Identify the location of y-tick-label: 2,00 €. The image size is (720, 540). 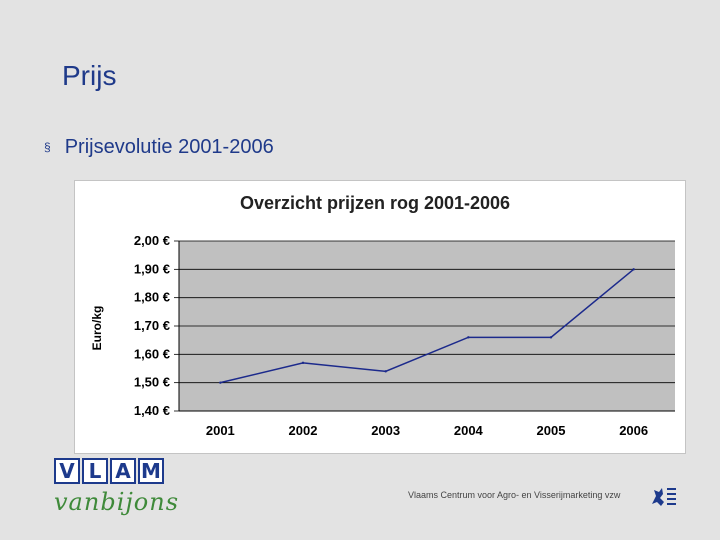
(152, 240).